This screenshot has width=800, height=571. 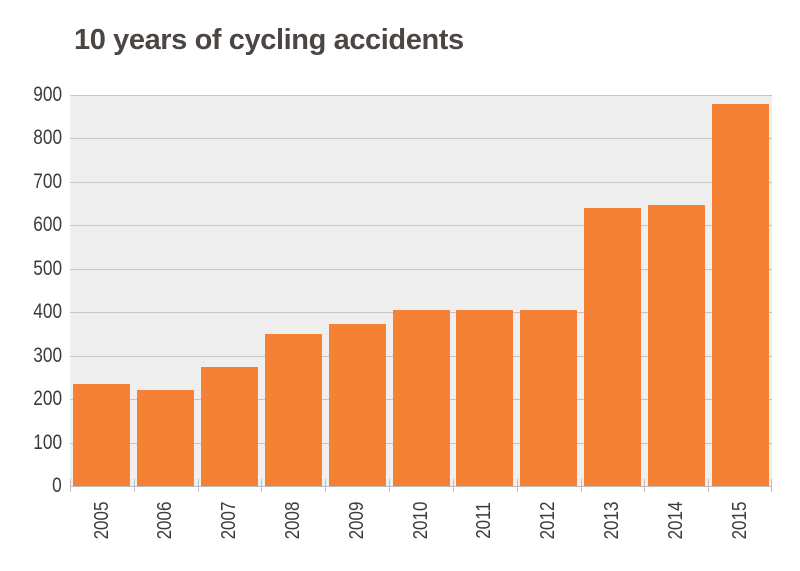 What do you see at coordinates (485, 398) in the screenshot?
I see `bar-2011` at bounding box center [485, 398].